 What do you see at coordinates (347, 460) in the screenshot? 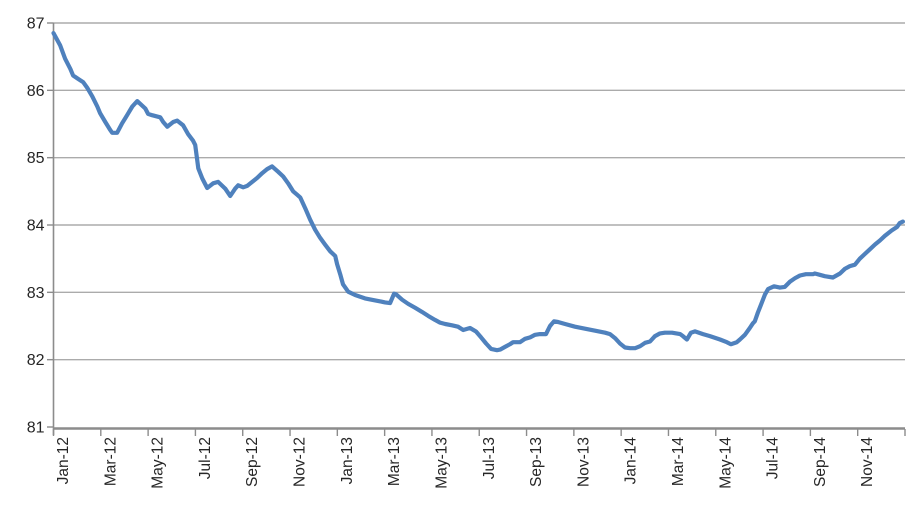
I see `x-axis-label-Jan-13: Jan-13` at bounding box center [347, 460].